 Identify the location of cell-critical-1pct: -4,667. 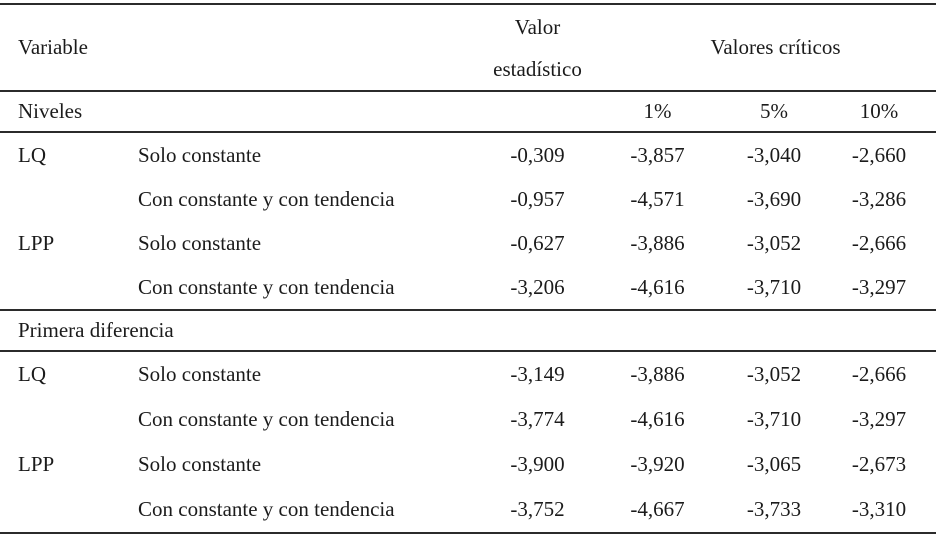
(657, 509).